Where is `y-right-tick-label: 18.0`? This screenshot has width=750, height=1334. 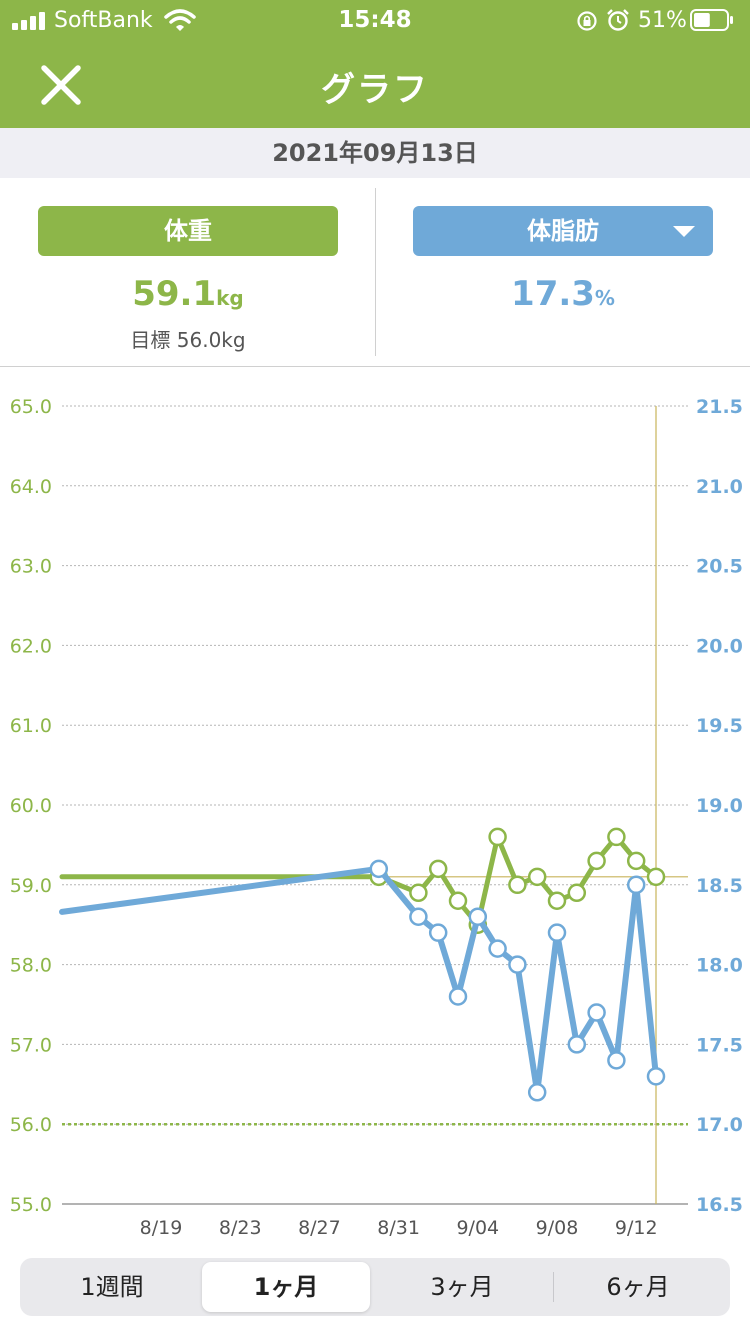 y-right-tick-label: 18.0 is located at coordinates (719, 966).